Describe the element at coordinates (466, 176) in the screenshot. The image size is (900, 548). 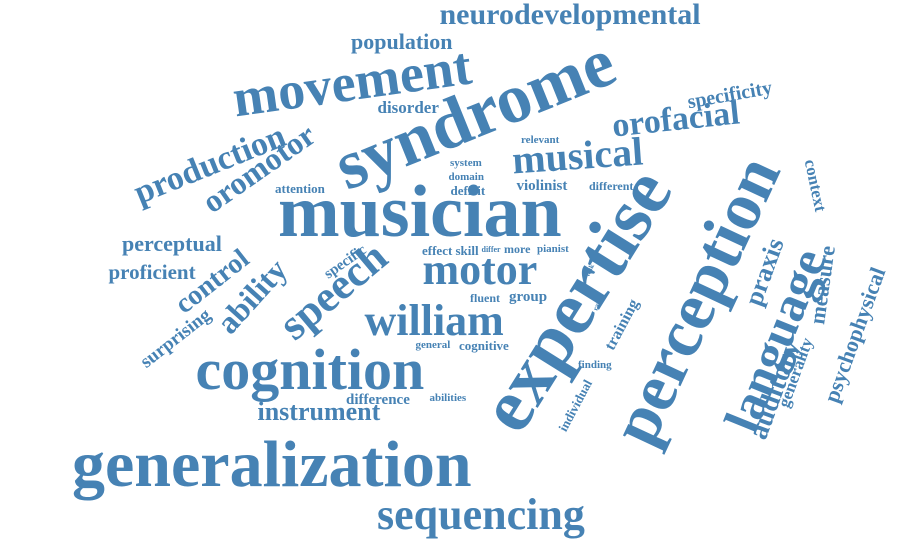
I see `word-domain: domain` at that location.